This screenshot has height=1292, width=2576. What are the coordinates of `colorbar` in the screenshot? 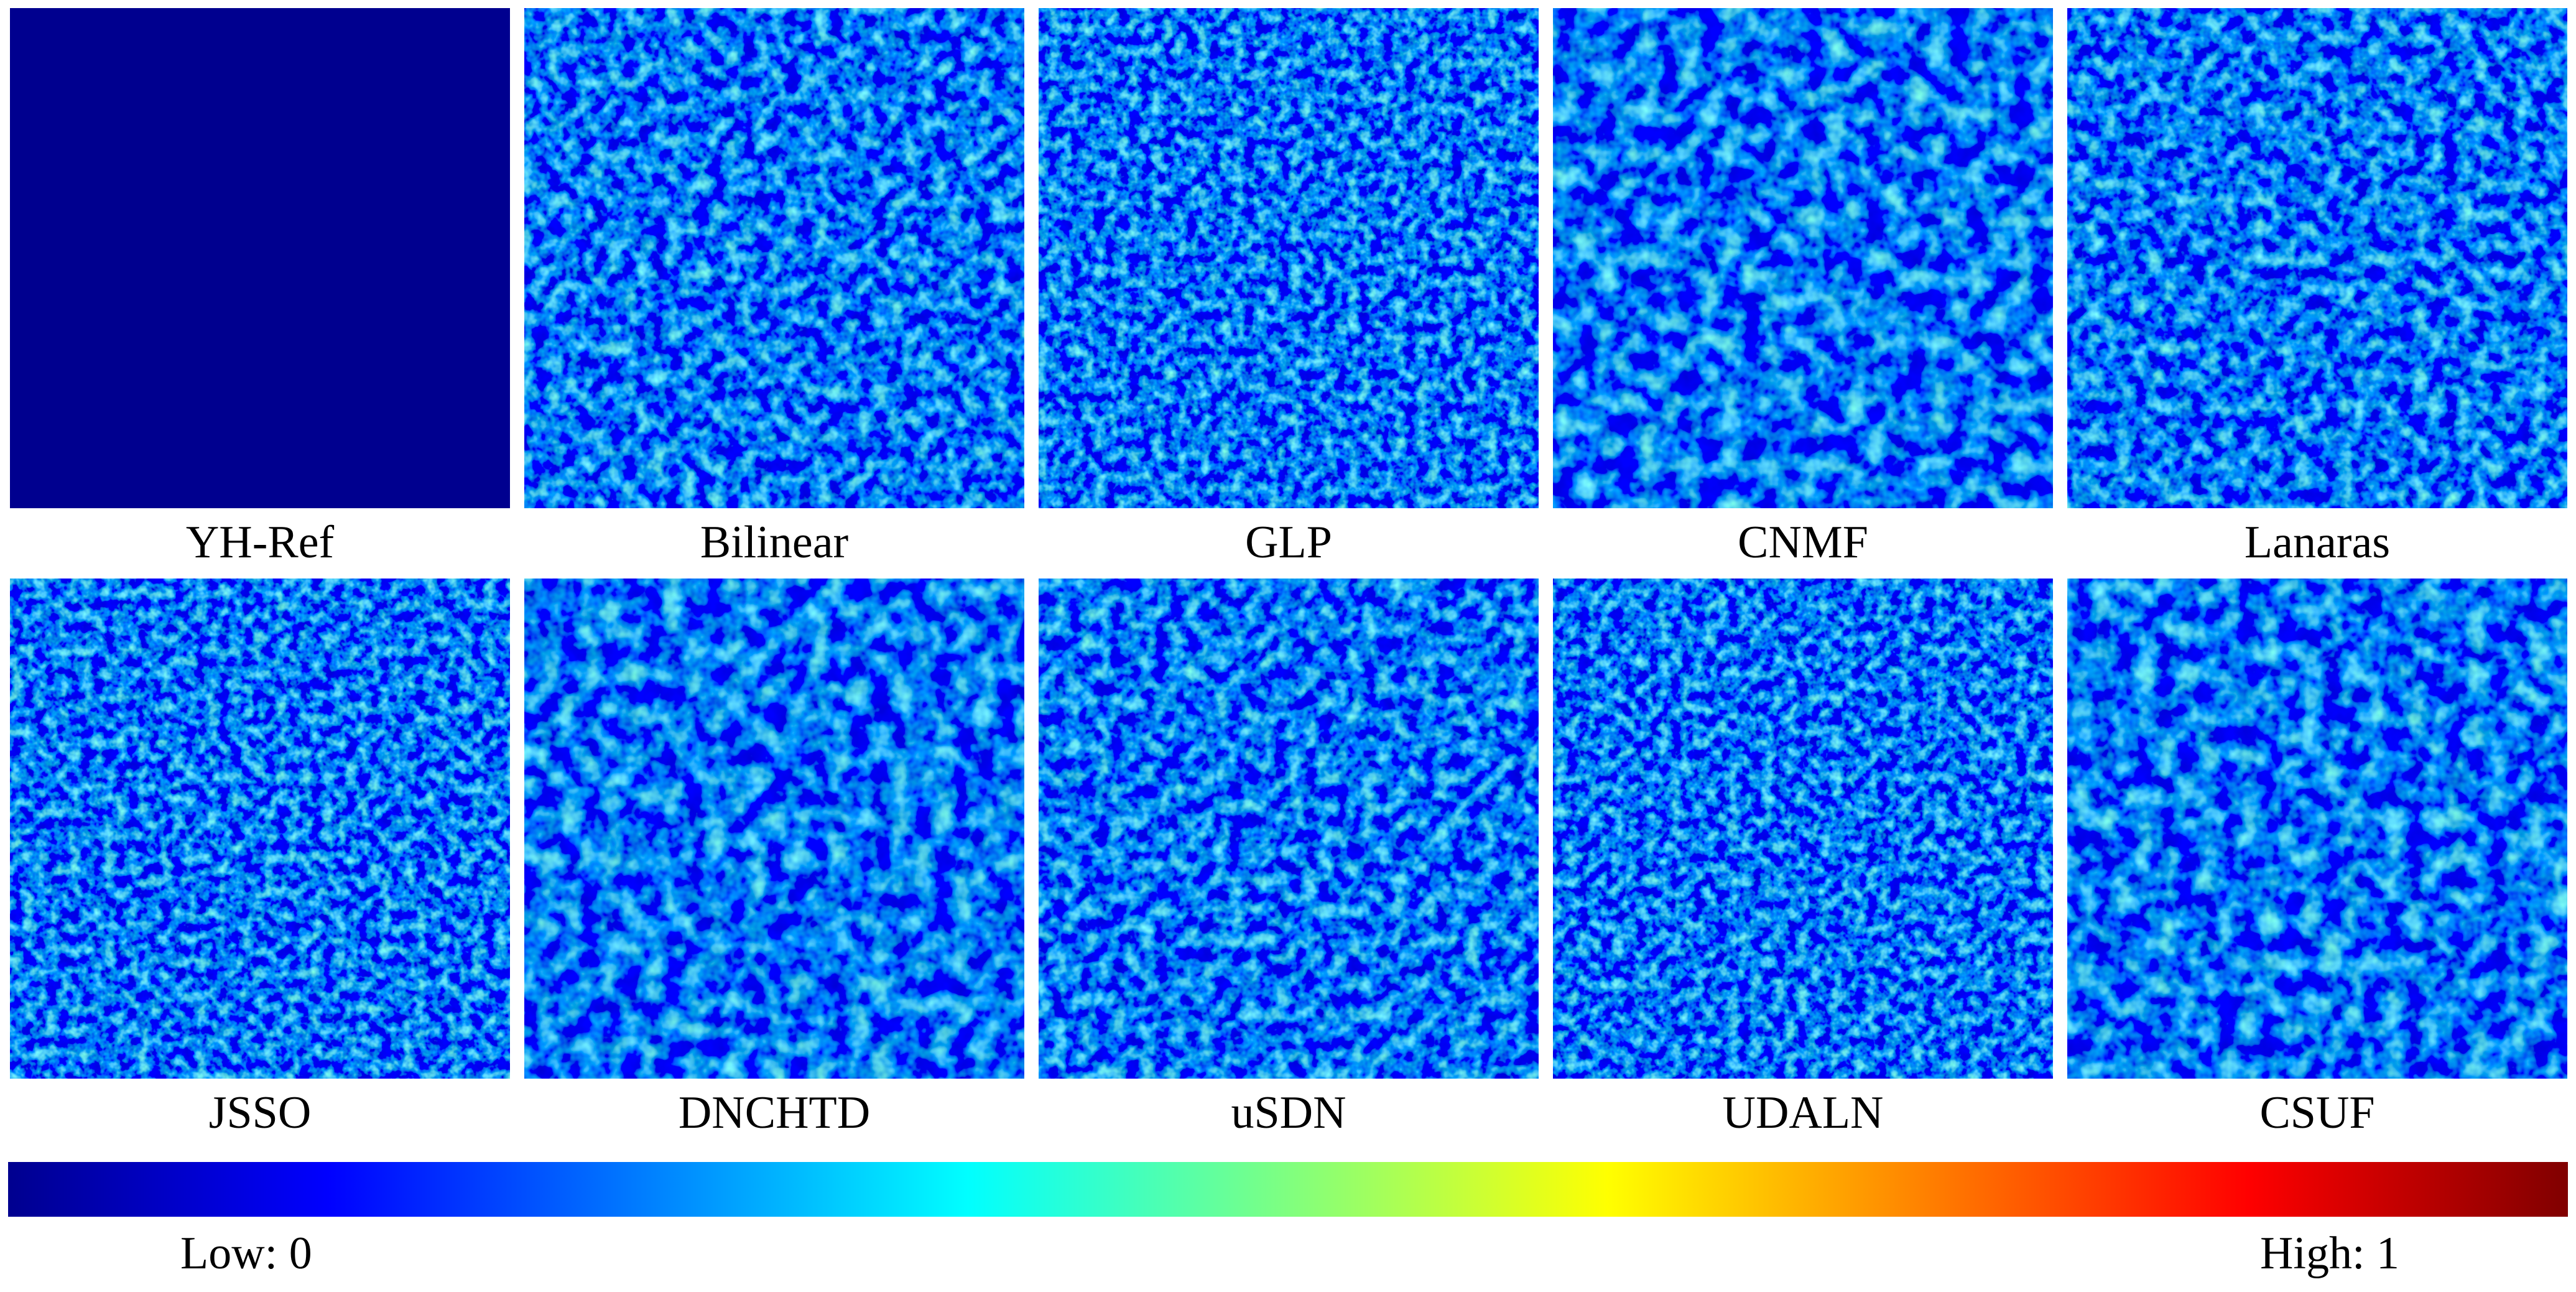 It's located at (1288, 1189).